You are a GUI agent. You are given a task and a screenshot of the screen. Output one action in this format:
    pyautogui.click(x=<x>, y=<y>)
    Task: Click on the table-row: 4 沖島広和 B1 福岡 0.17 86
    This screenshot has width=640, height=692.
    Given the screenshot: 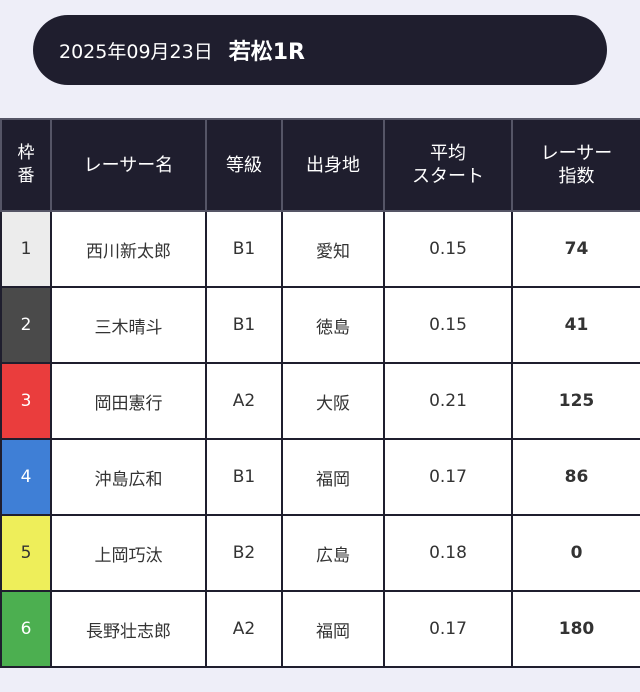 What is the action you would take?
    pyautogui.click(x=320, y=477)
    